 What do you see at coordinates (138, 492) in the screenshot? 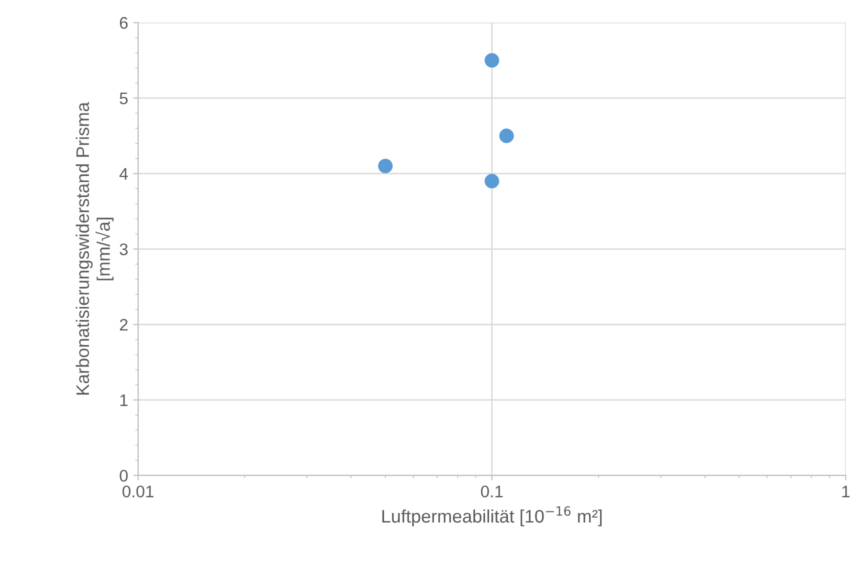
I see `x-tick-label: 0.01` at bounding box center [138, 492].